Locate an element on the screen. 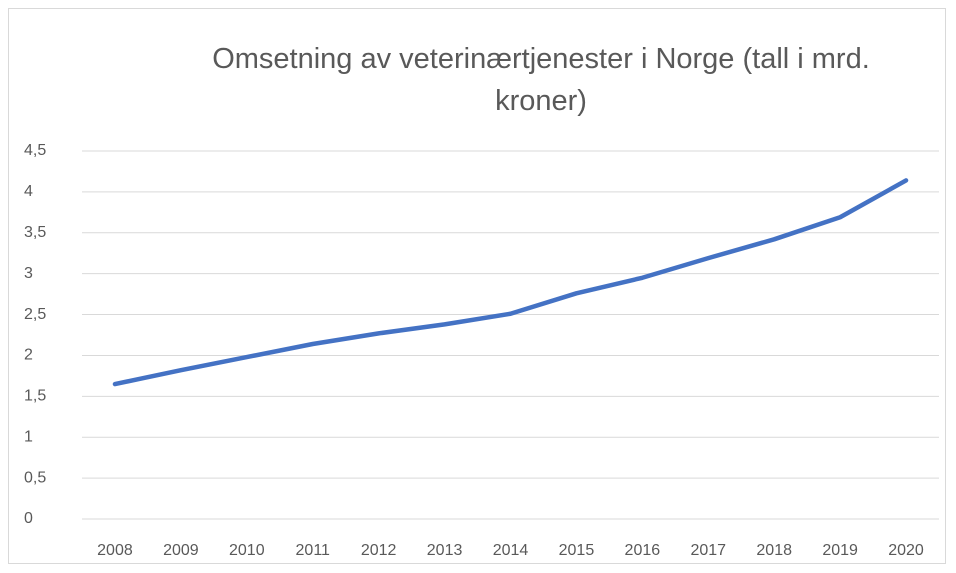 The height and width of the screenshot is (573, 956). y-tick-label: 0 is located at coordinates (28, 518).